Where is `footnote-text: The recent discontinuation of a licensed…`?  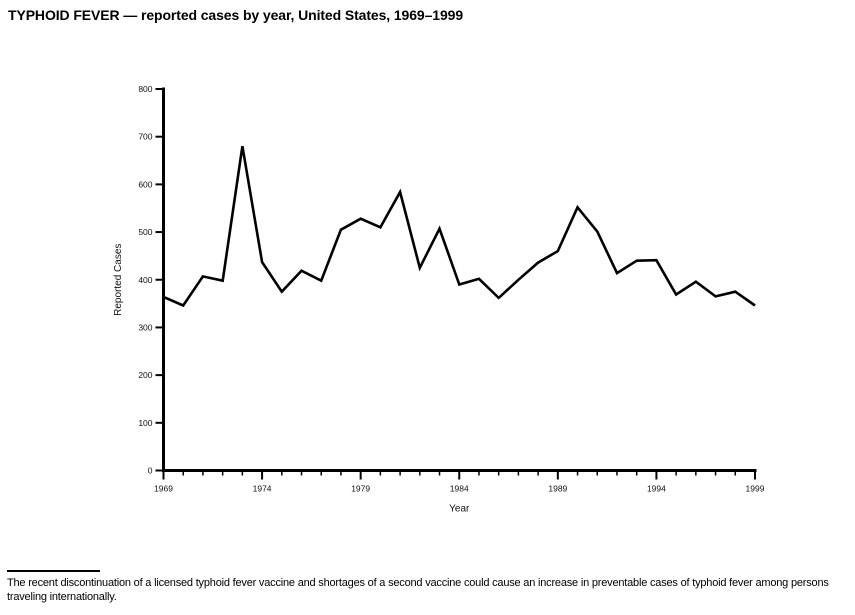 footnote-text: The recent discontinuation of a licensed… is located at coordinates (418, 590).